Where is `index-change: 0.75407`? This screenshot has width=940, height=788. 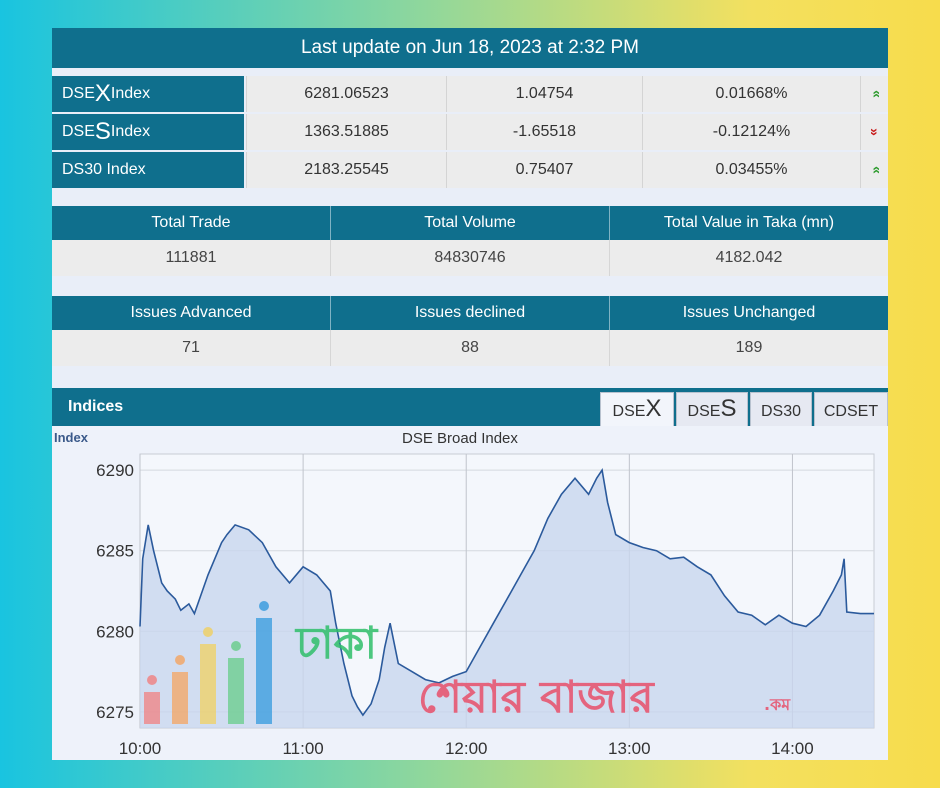 index-change: 0.75407 is located at coordinates (544, 170).